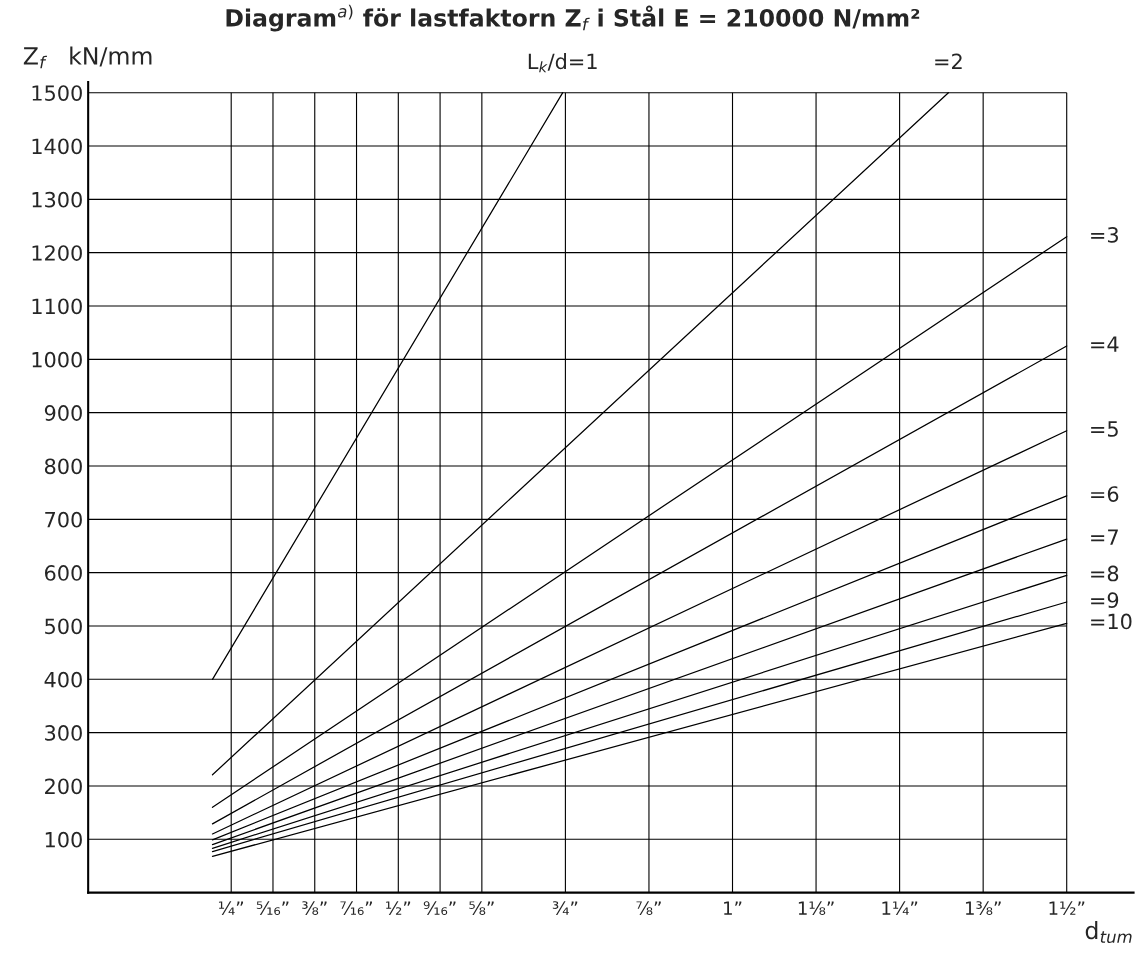  Describe the element at coordinates (1105, 573) in the screenshot. I see `series-label: =8` at that location.